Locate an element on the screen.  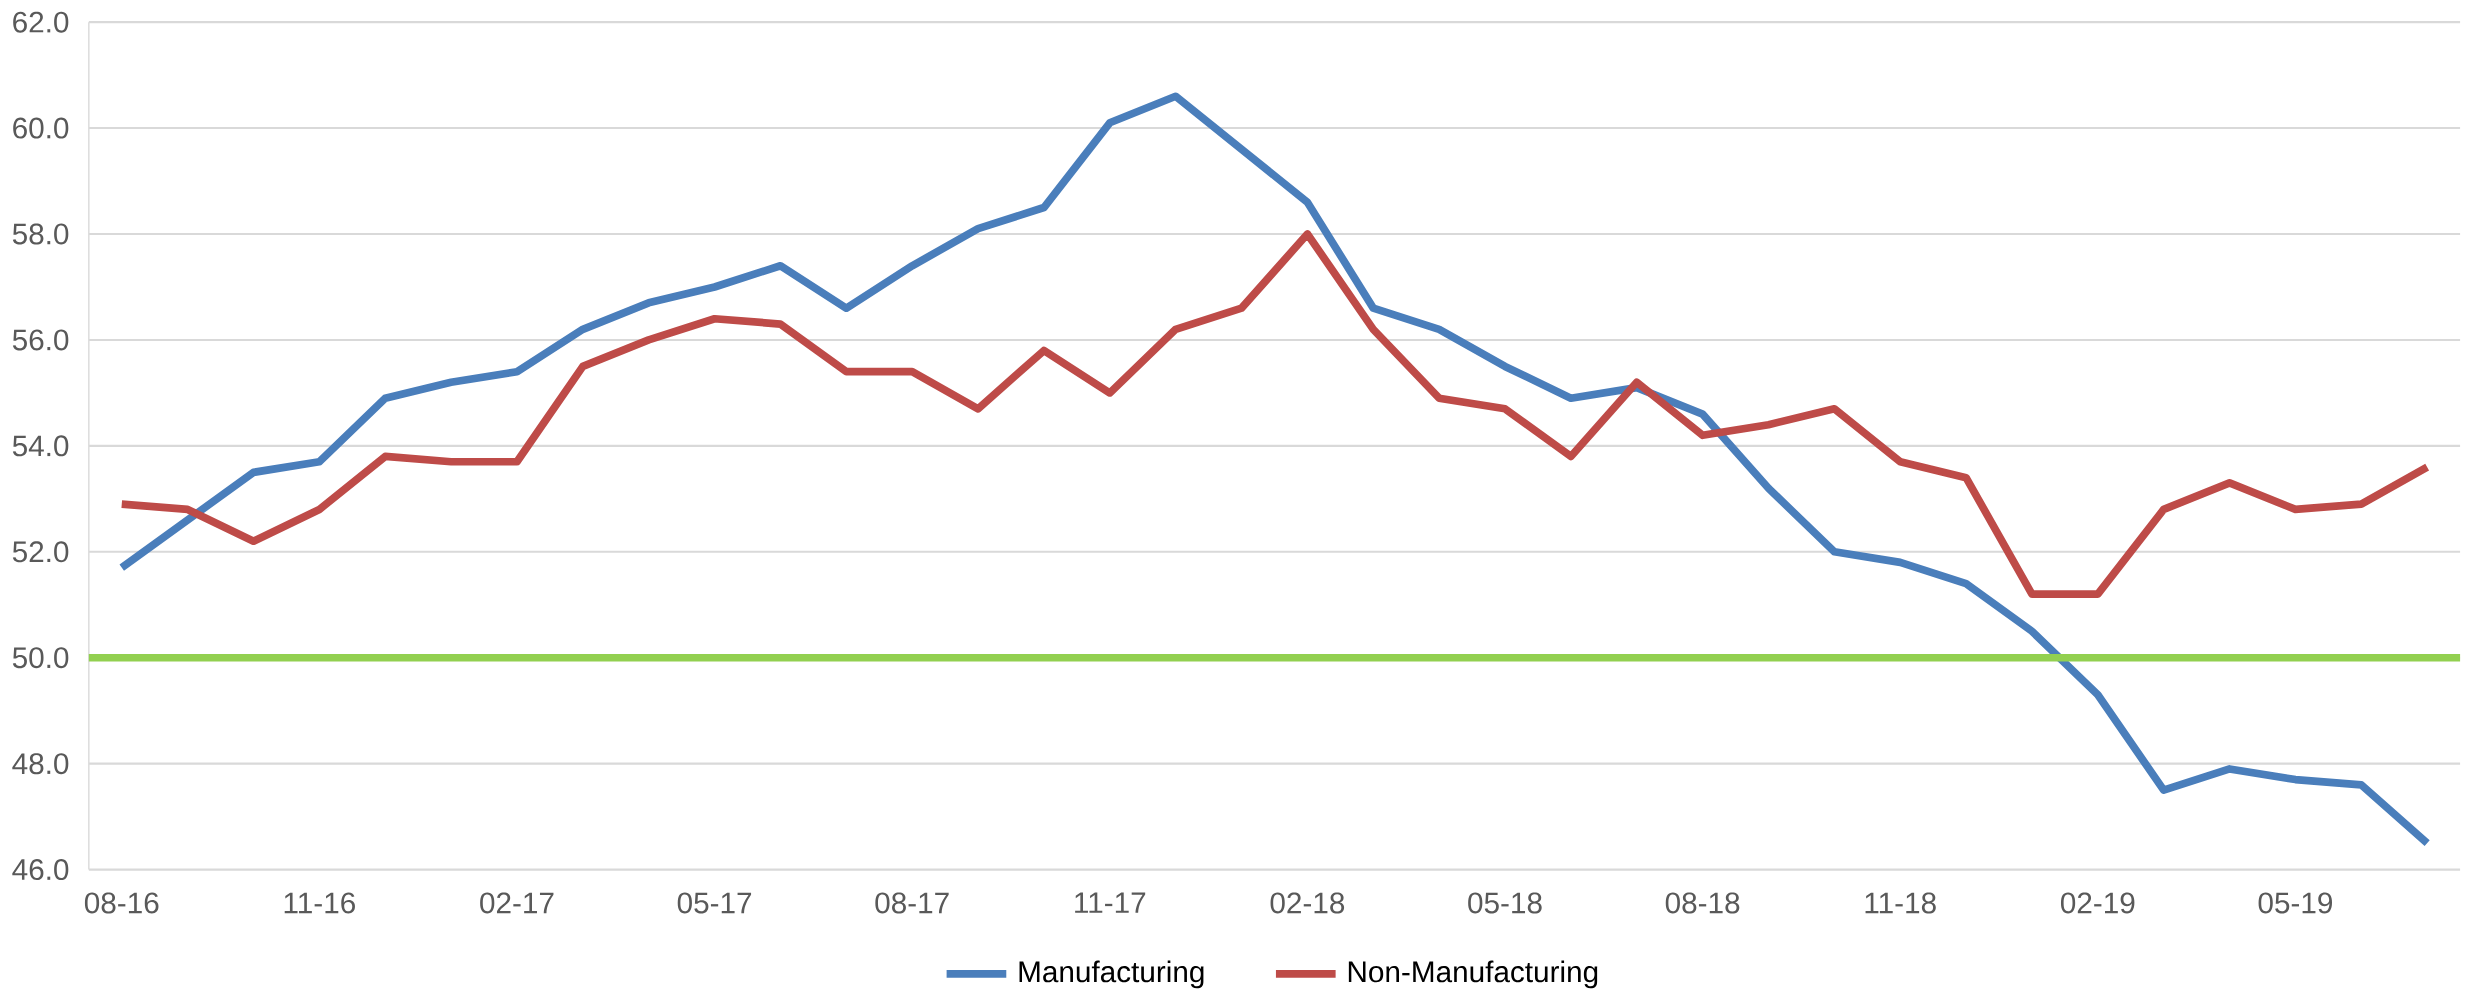
y-tick-label: 58.0 is located at coordinates (40, 234).